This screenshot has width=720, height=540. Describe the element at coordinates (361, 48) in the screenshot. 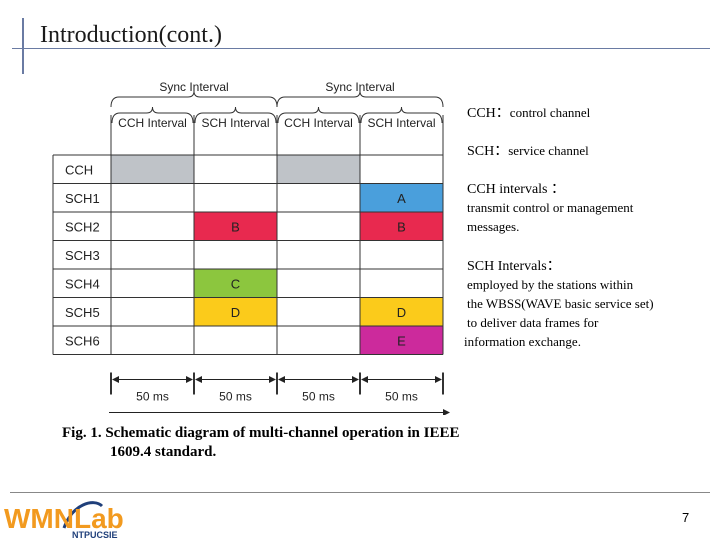

I see `title-underline` at that location.